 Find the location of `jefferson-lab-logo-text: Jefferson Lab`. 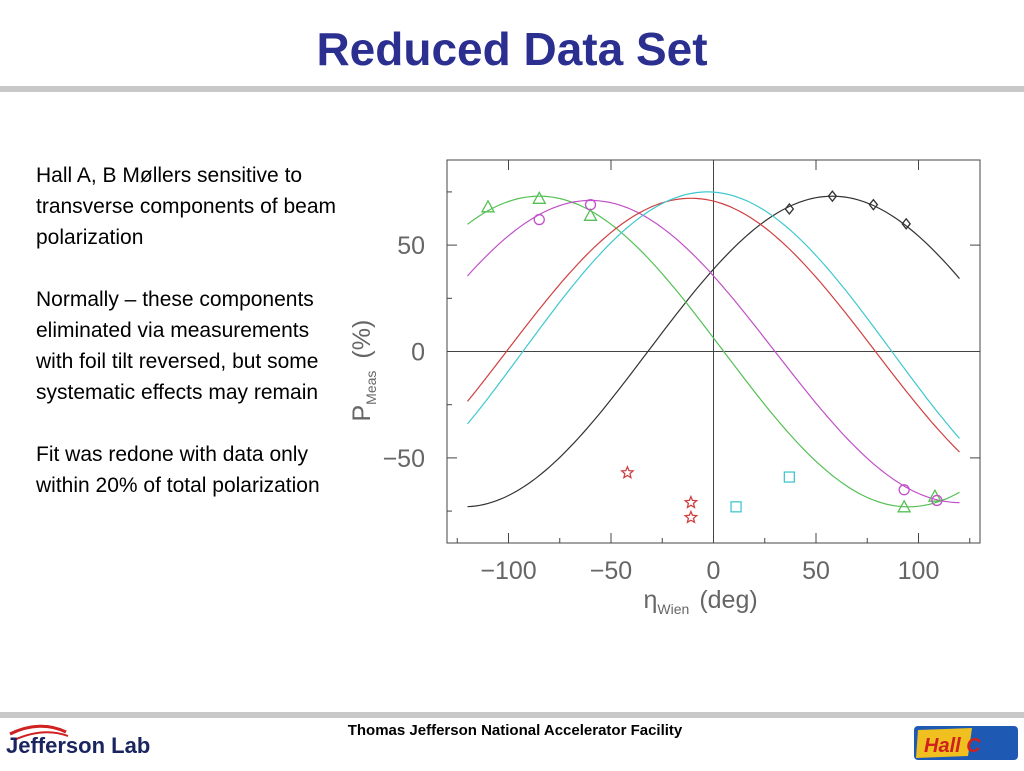

jefferson-lab-logo-text: Jefferson Lab is located at coordinates (78, 745).